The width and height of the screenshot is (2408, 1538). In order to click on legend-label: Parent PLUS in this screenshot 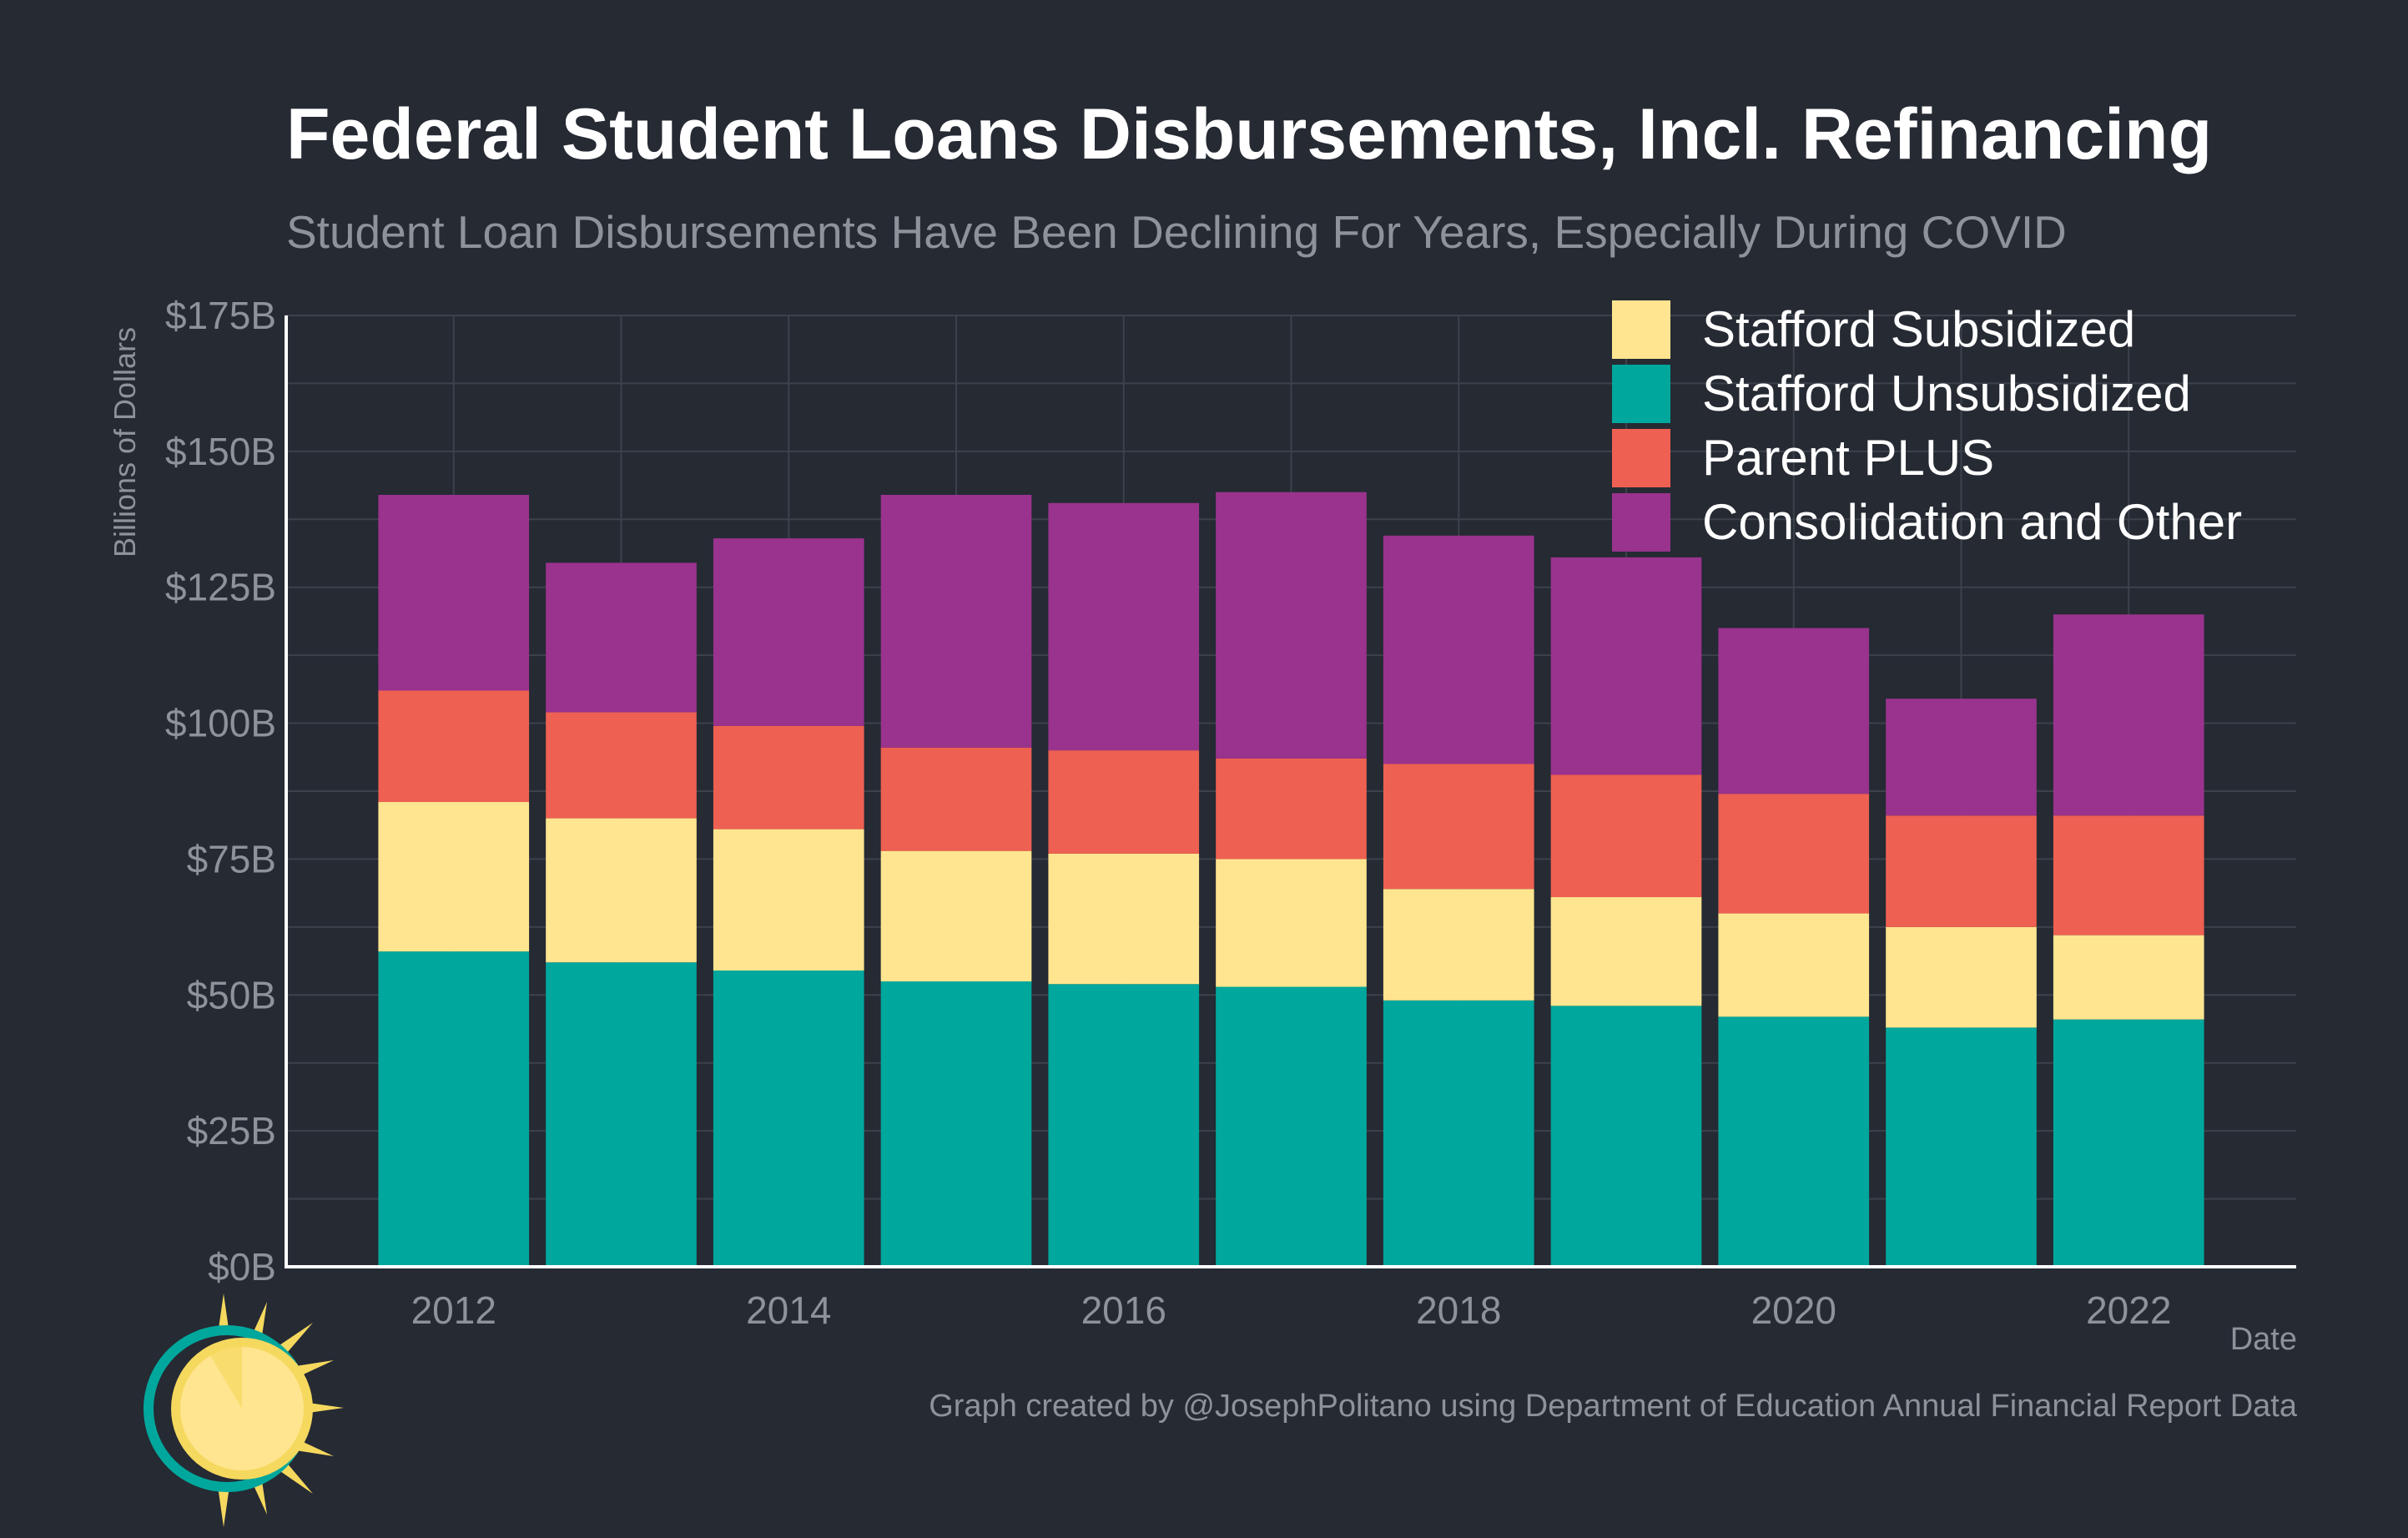, I will do `click(1848, 458)`.